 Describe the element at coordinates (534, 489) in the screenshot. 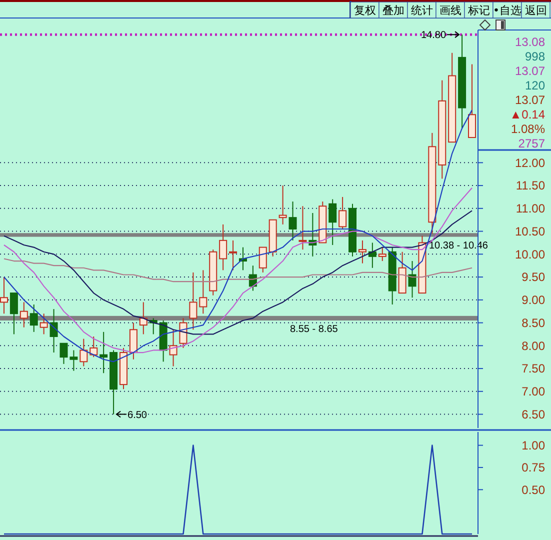

I see `y-tick-label: 0.50` at that location.